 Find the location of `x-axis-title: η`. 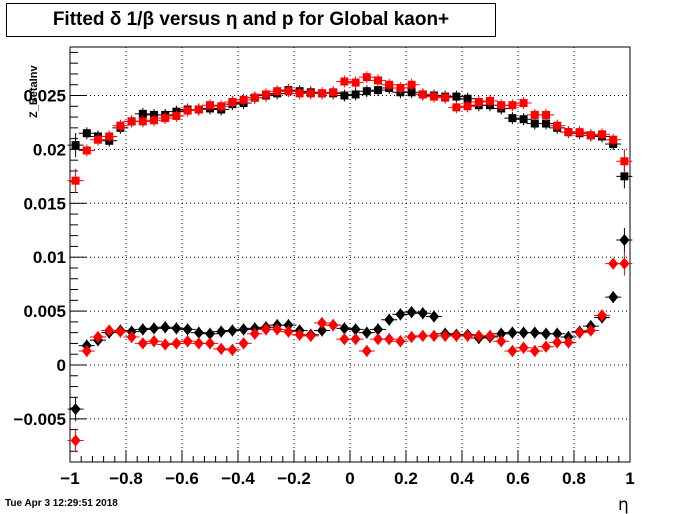

x-axis-title: η is located at coordinates (623, 504).